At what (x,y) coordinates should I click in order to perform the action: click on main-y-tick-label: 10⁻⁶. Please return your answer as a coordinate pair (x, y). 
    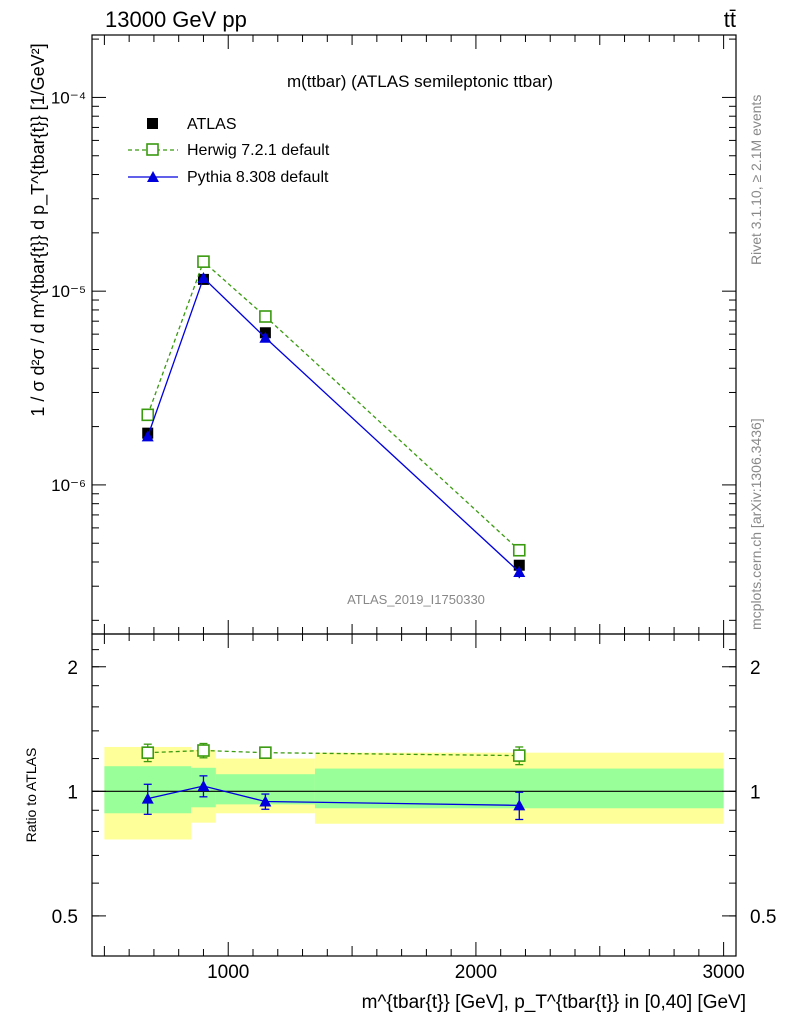
    Looking at the image, I should click on (68, 485).